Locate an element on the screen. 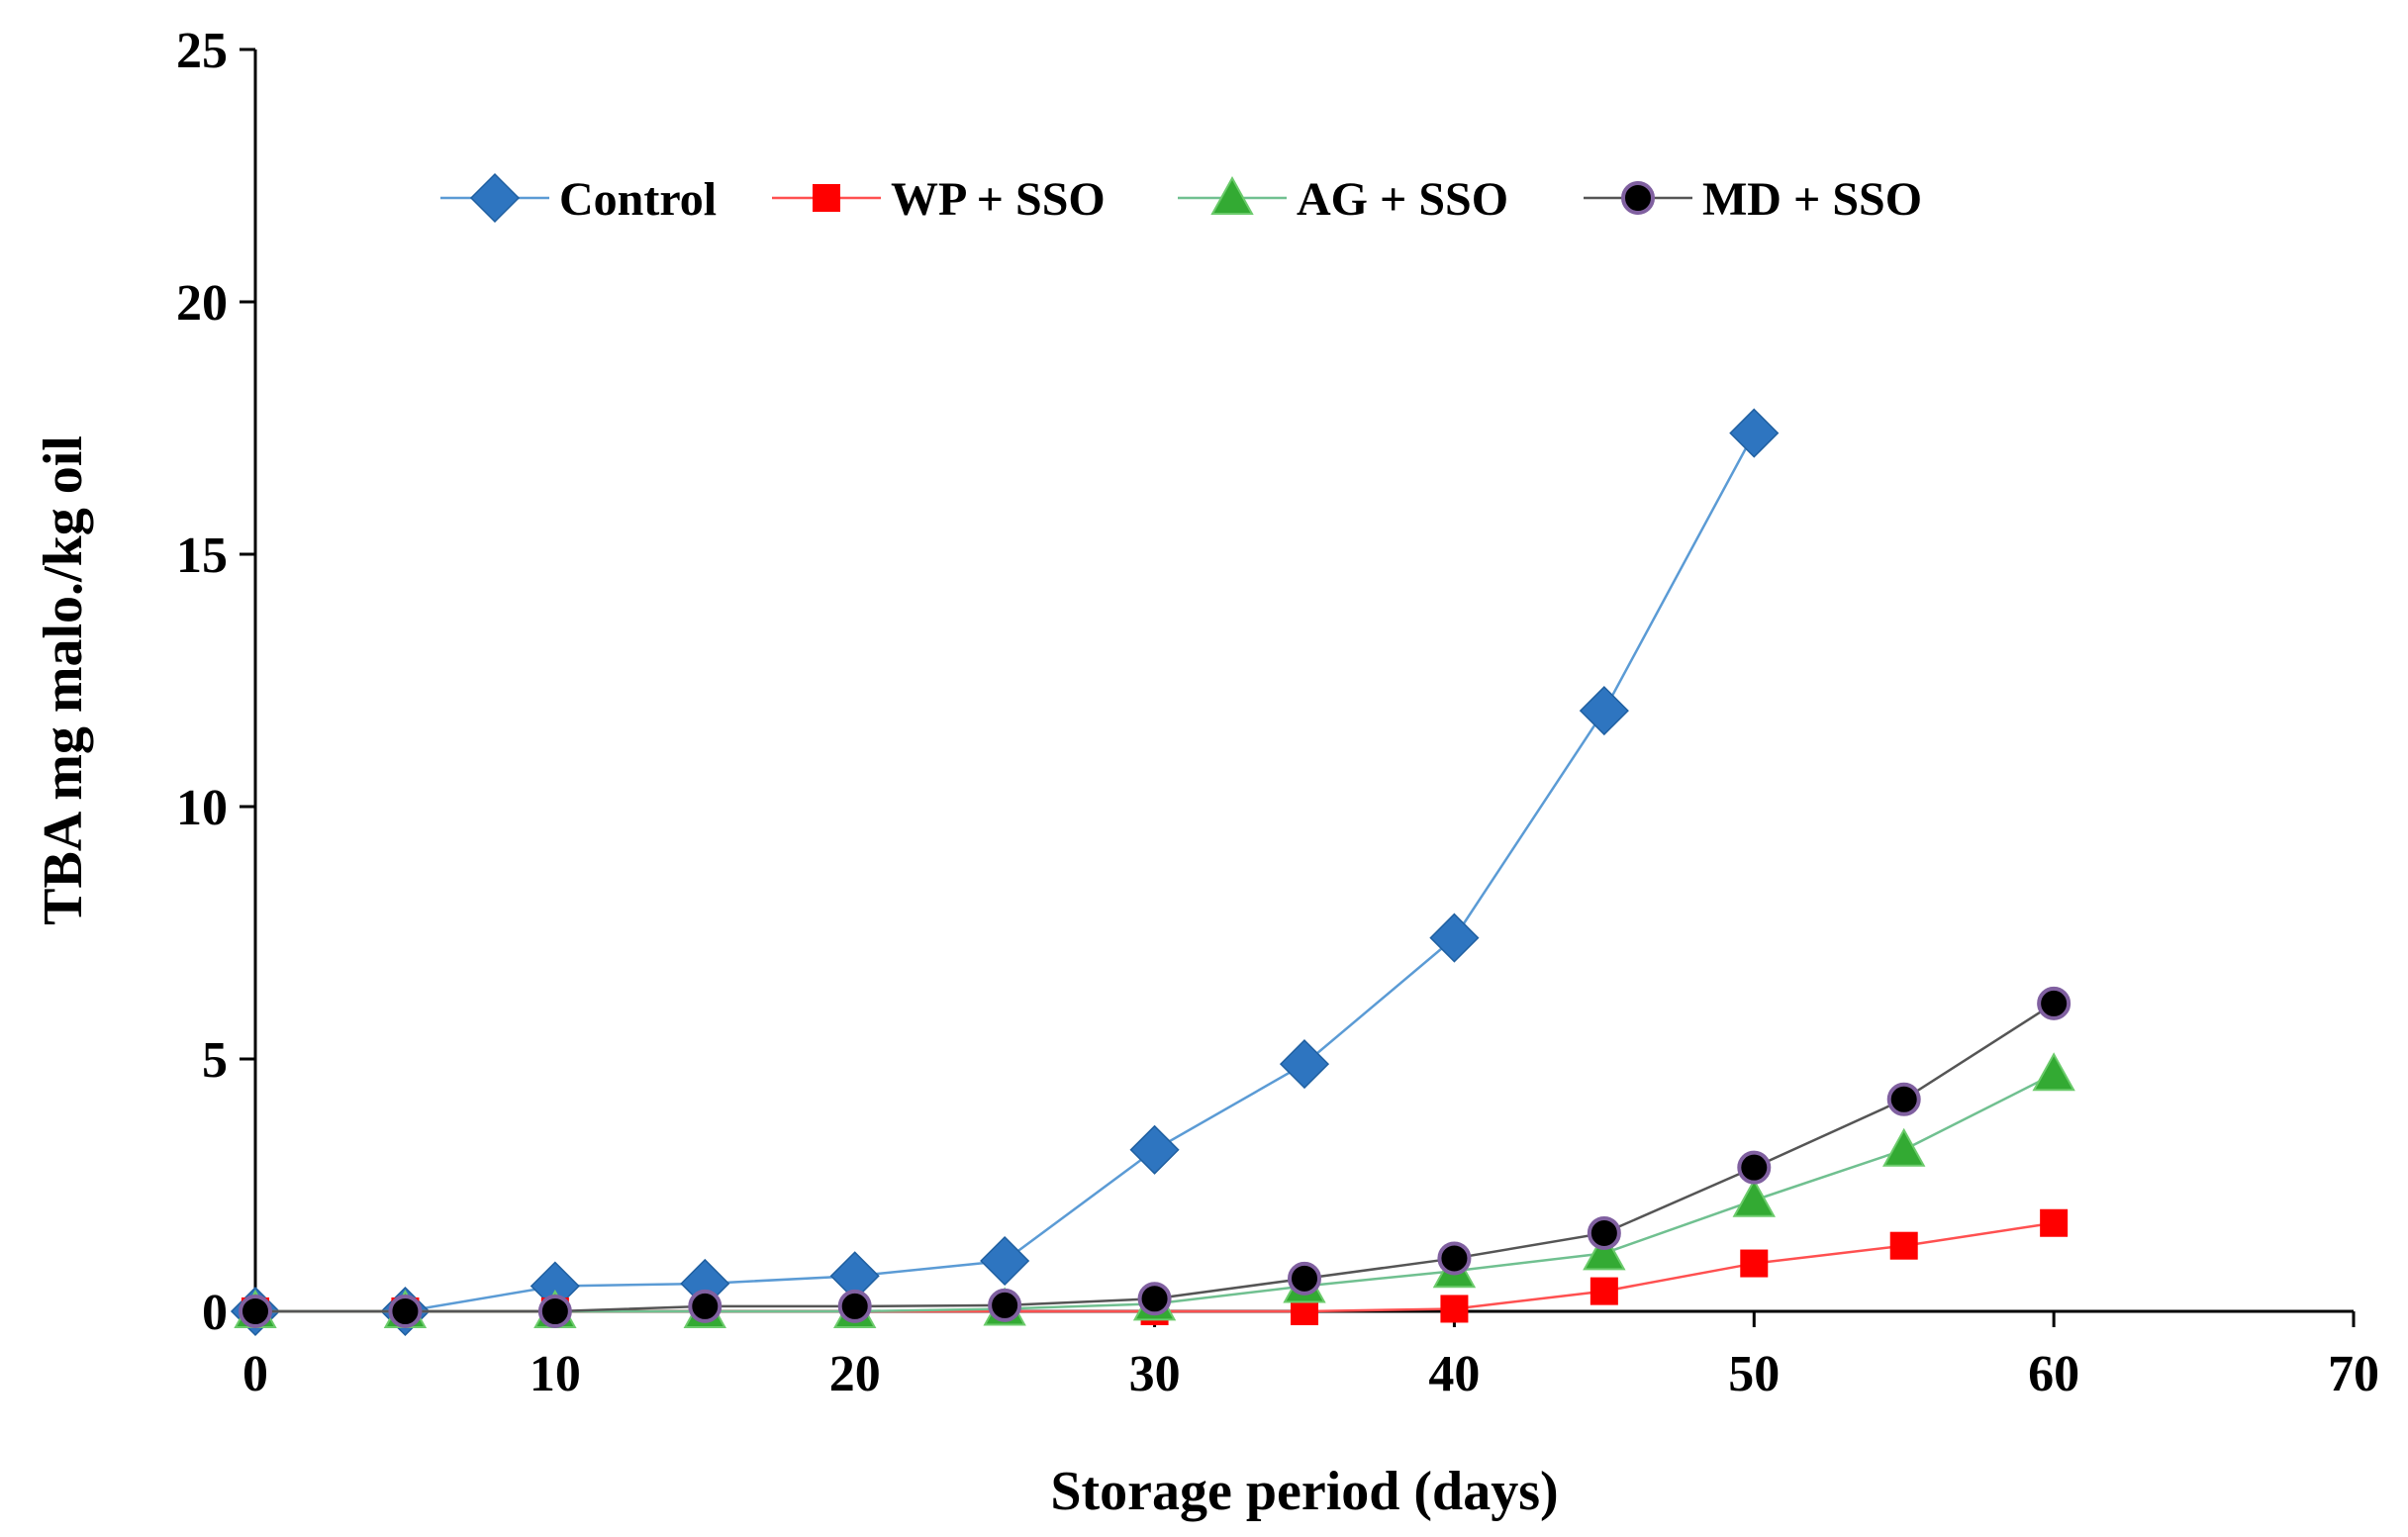 The width and height of the screenshot is (2408, 1537). x-tick-label: 60 is located at coordinates (2053, 1374).